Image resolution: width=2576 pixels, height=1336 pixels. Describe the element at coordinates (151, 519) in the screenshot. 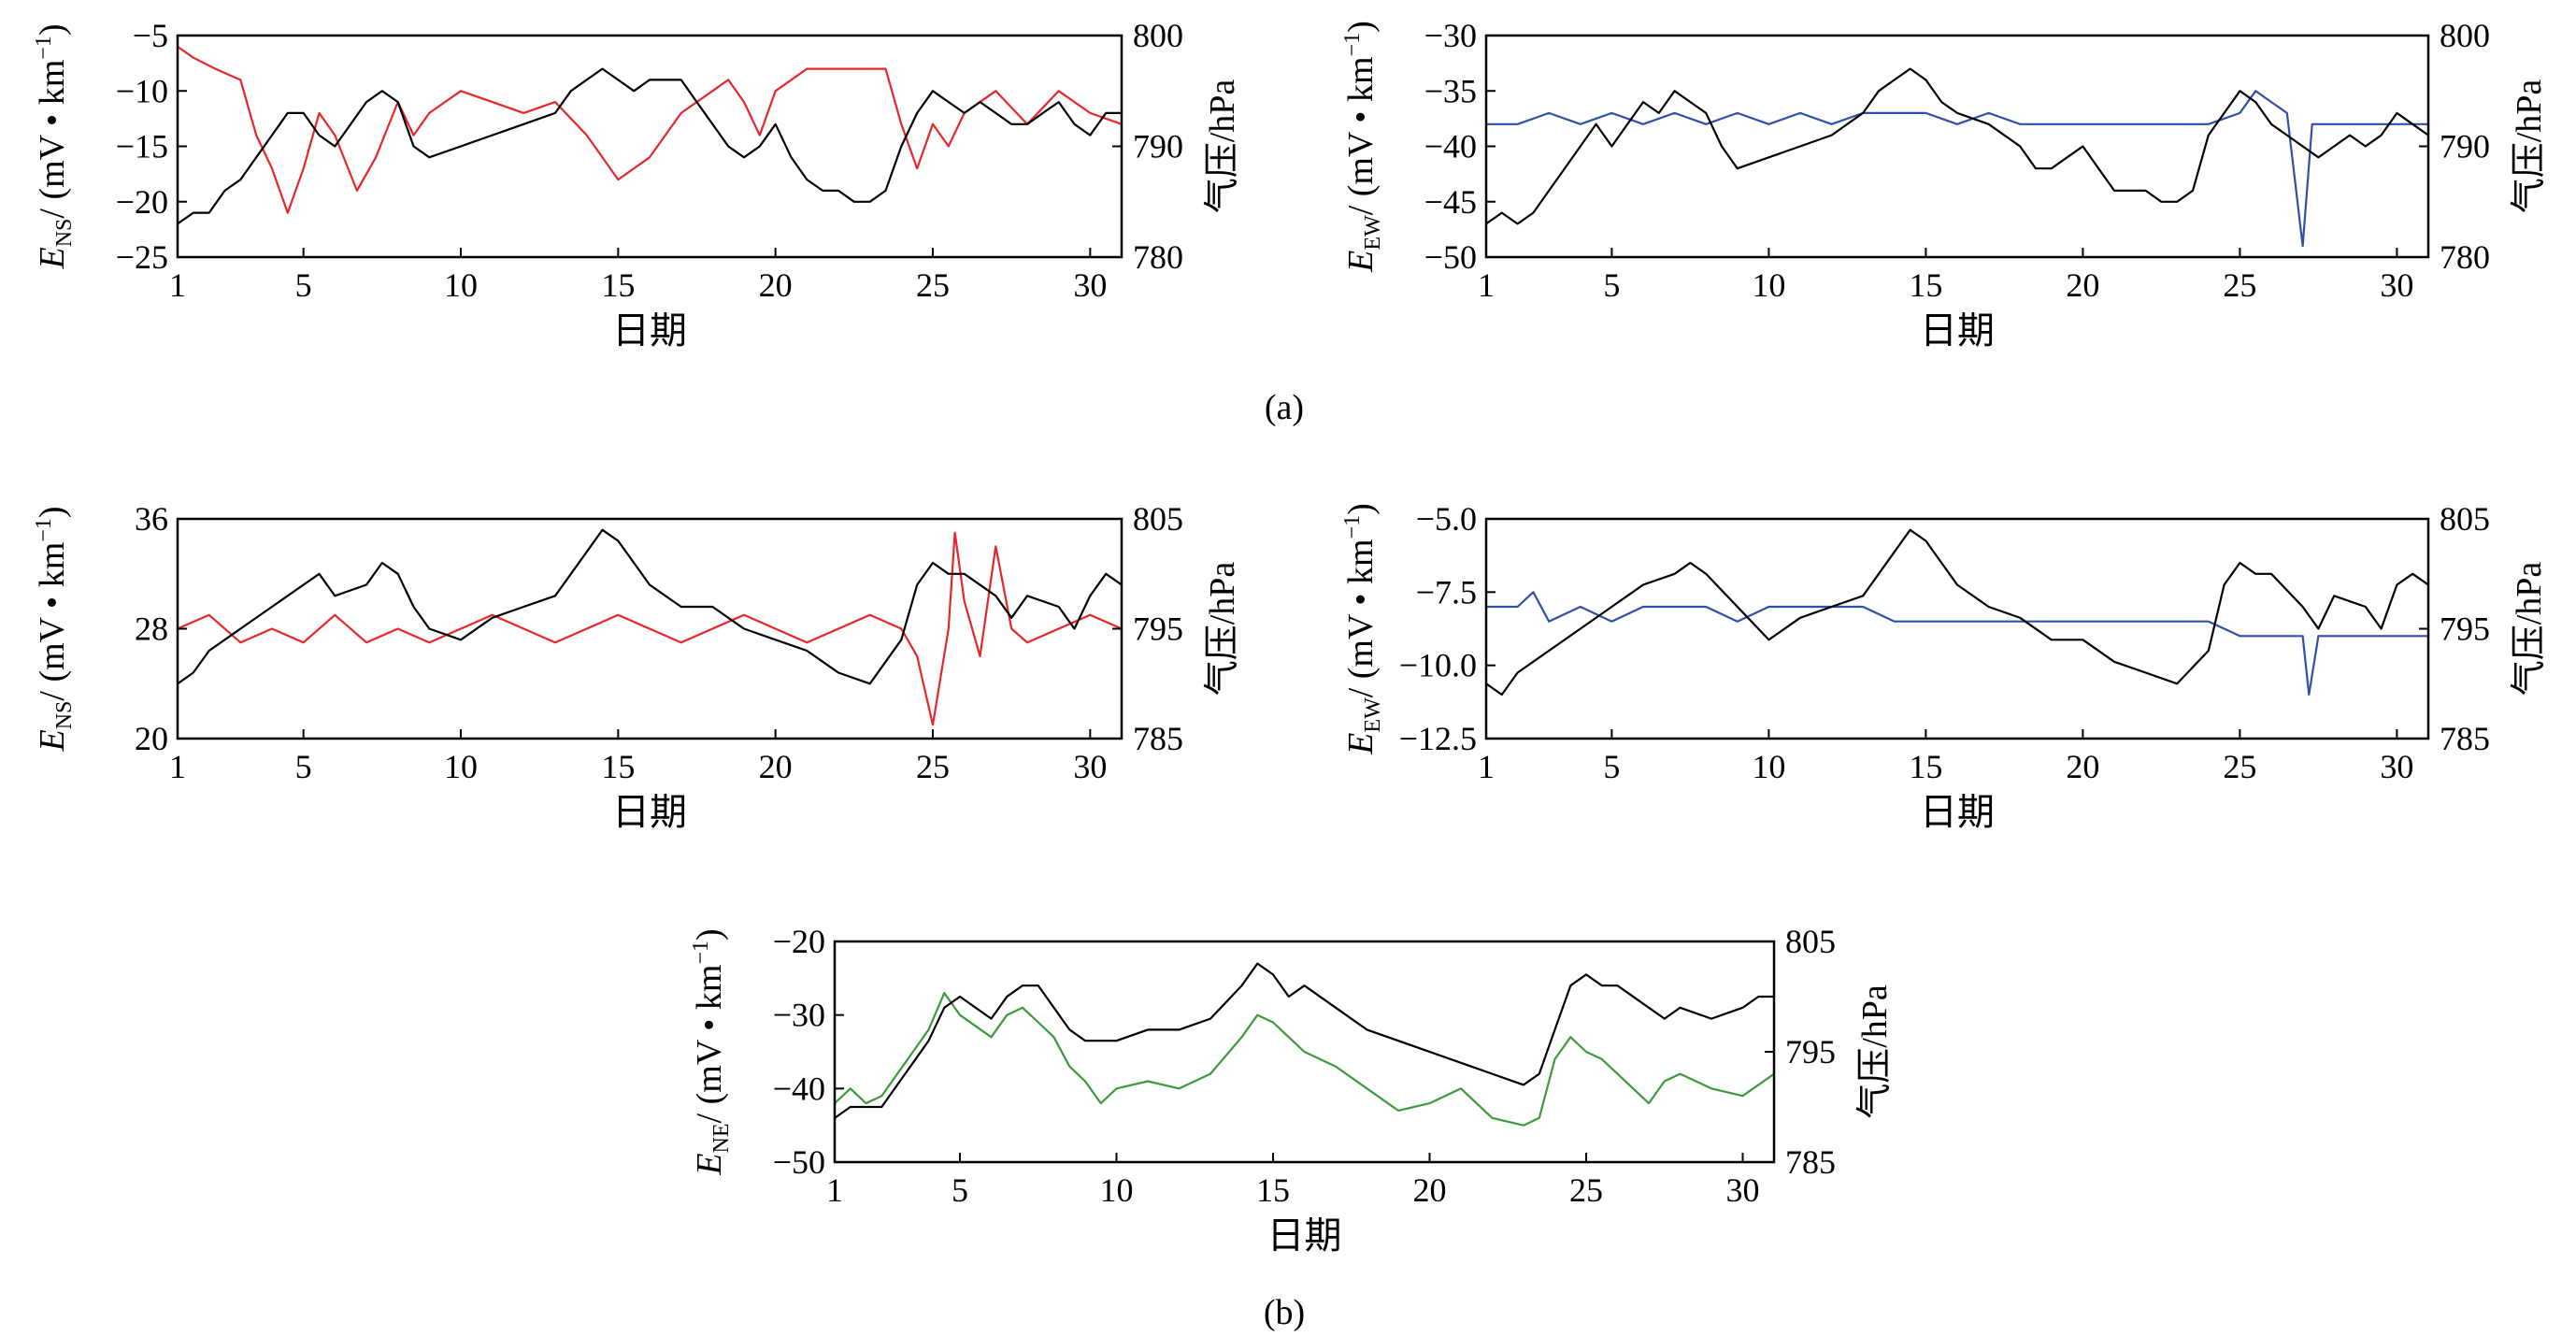

I see `y-tick-label: 36` at that location.